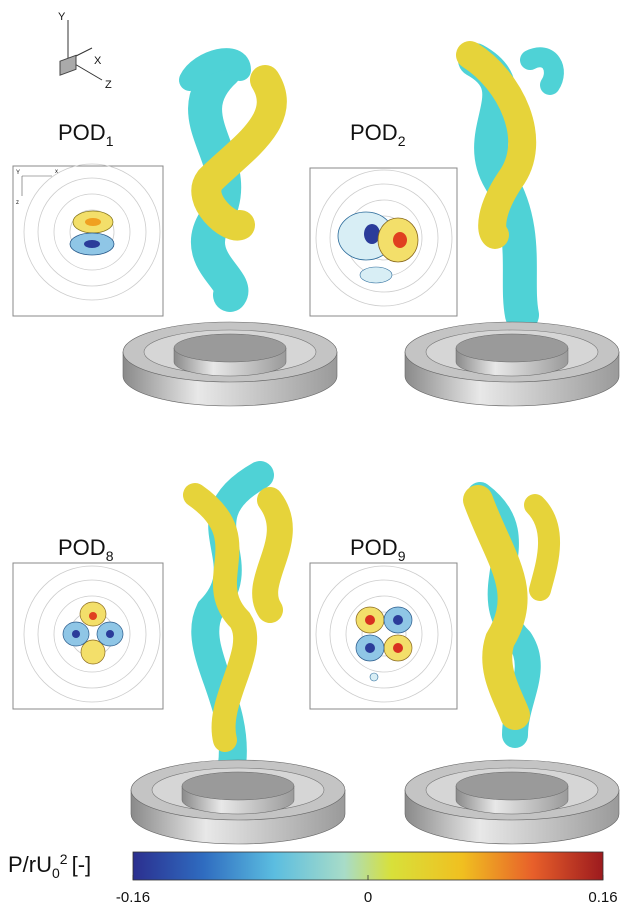  What do you see at coordinates (86, 134) in the screenshot?
I see `panel-label: POD1` at bounding box center [86, 134].